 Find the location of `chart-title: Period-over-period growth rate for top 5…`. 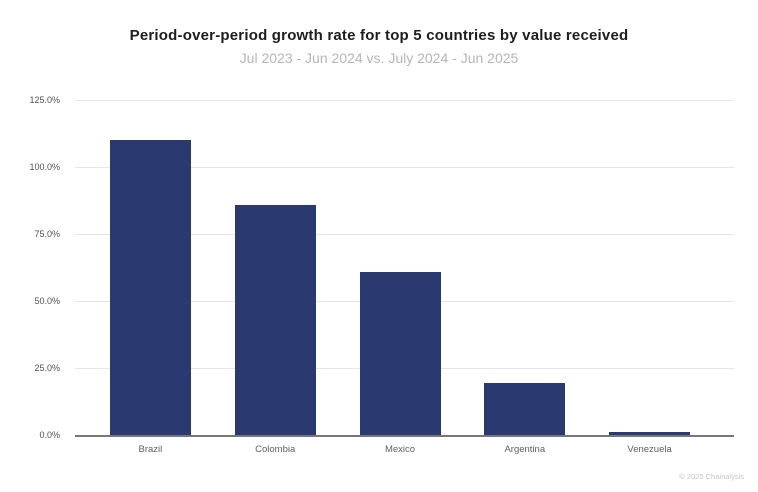

chart-title: Period-over-period growth rate for top 5… is located at coordinates (379, 35).